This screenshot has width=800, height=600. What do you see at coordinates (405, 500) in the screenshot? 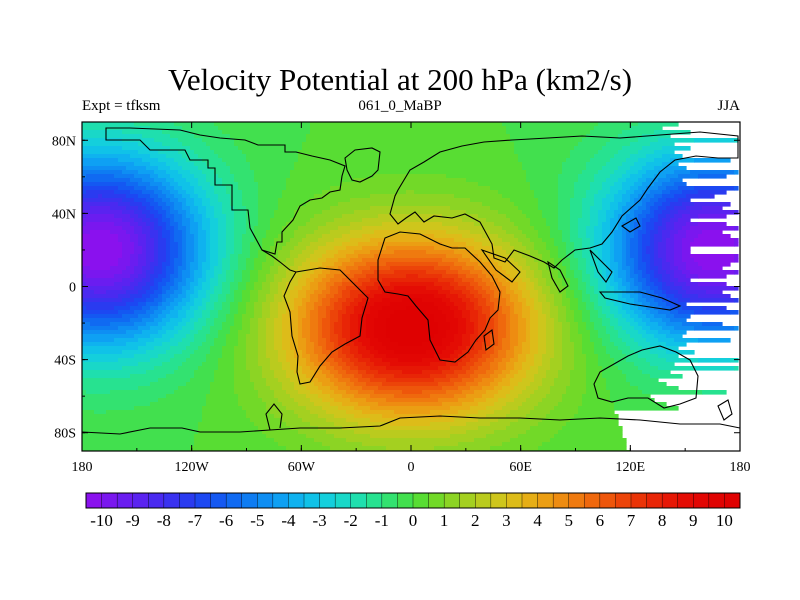
I see `colorbar-bin` at bounding box center [405, 500].